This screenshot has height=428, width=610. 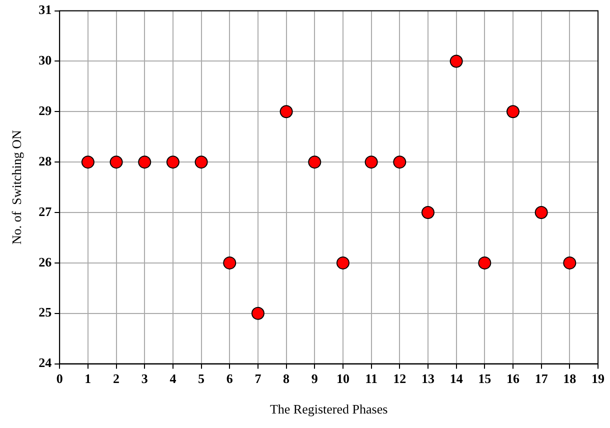 I want to click on x-tick-label: 2, so click(x=116, y=378).